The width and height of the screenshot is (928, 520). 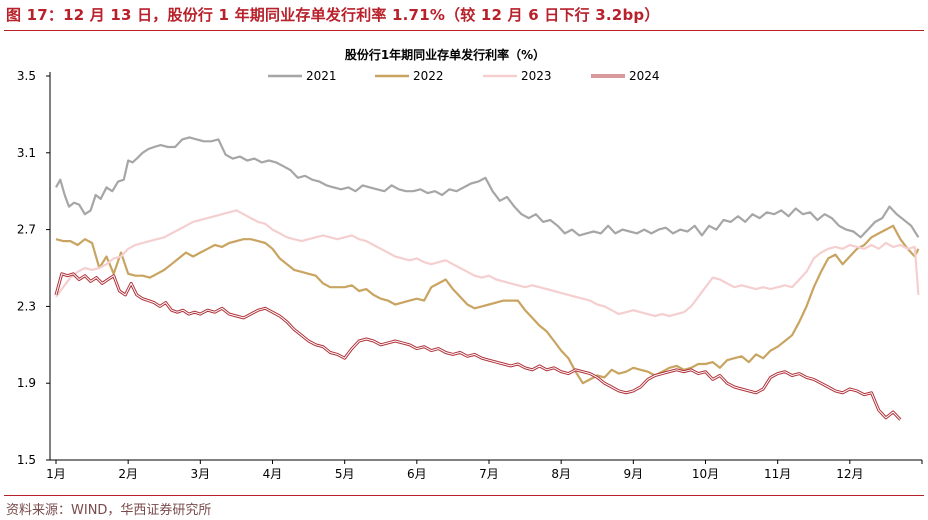 I want to click on x-tick-label: 8月, so click(x=561, y=474).